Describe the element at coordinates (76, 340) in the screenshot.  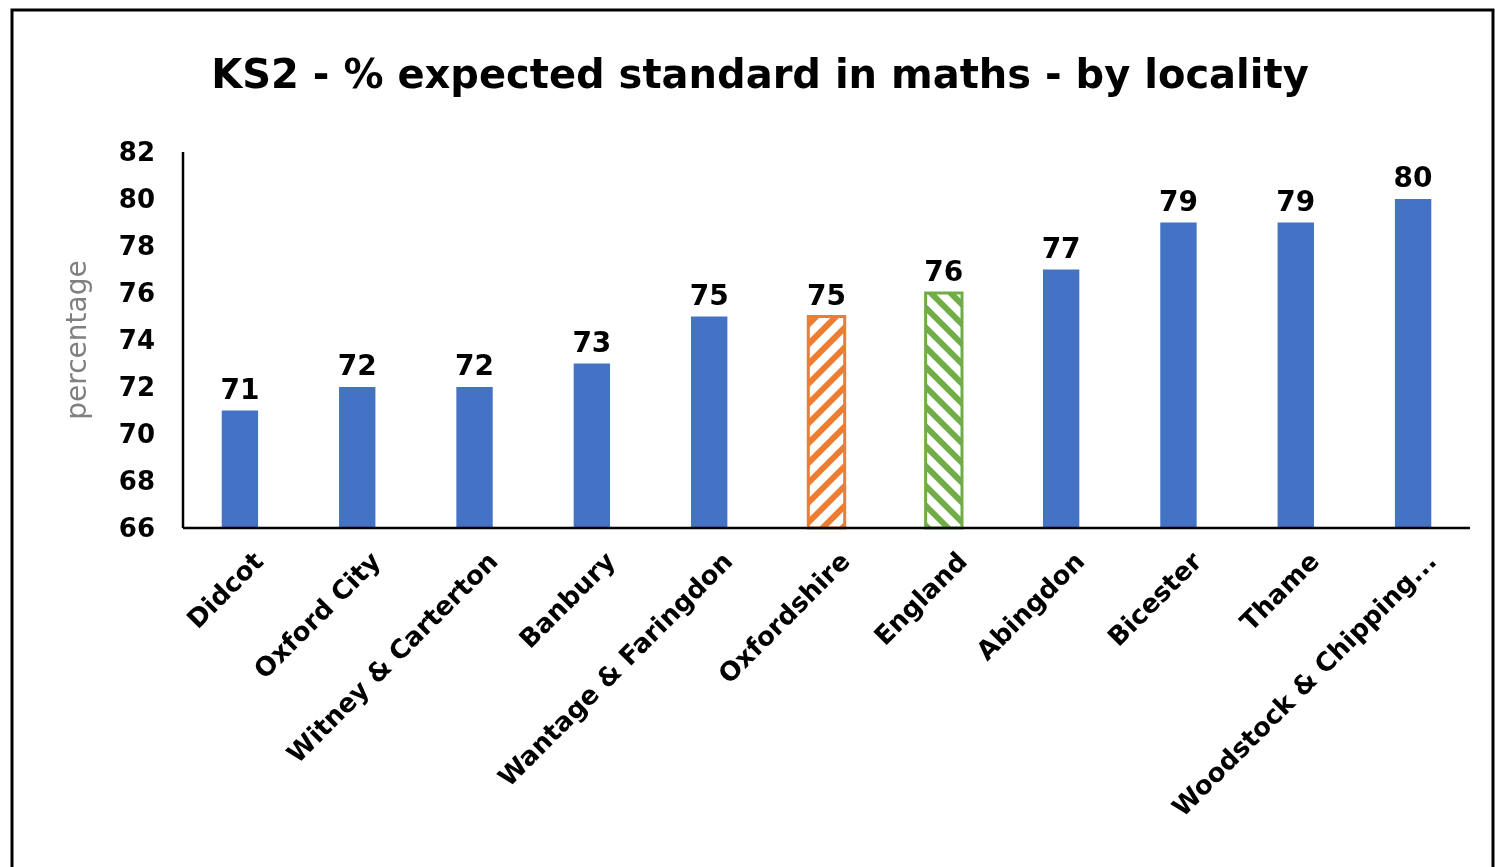
I see `y-axis-title: percentage` at that location.